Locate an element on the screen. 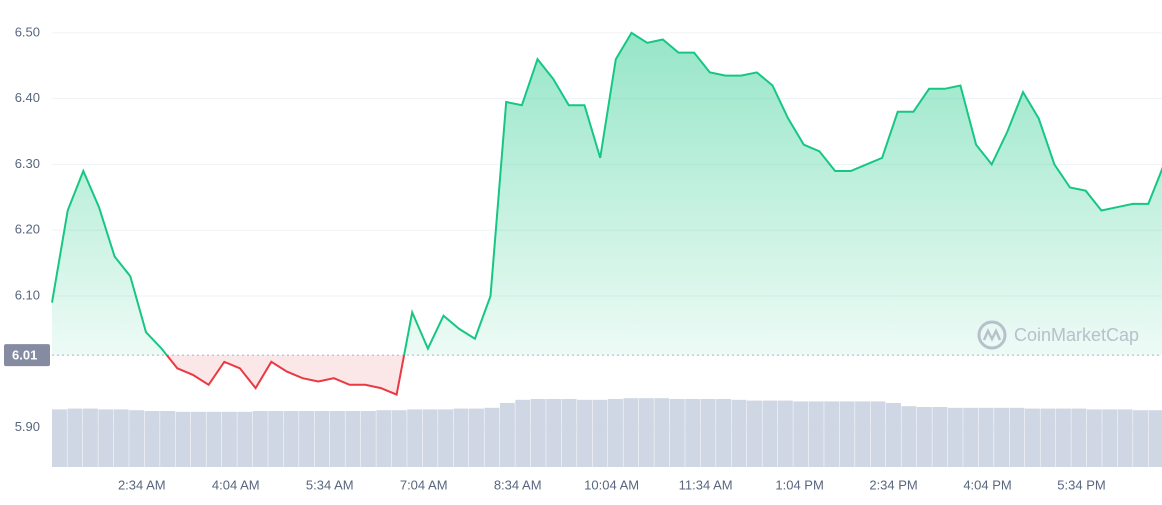 The image size is (1162, 505). x-tick-label: 5:34 PM is located at coordinates (1081, 484).